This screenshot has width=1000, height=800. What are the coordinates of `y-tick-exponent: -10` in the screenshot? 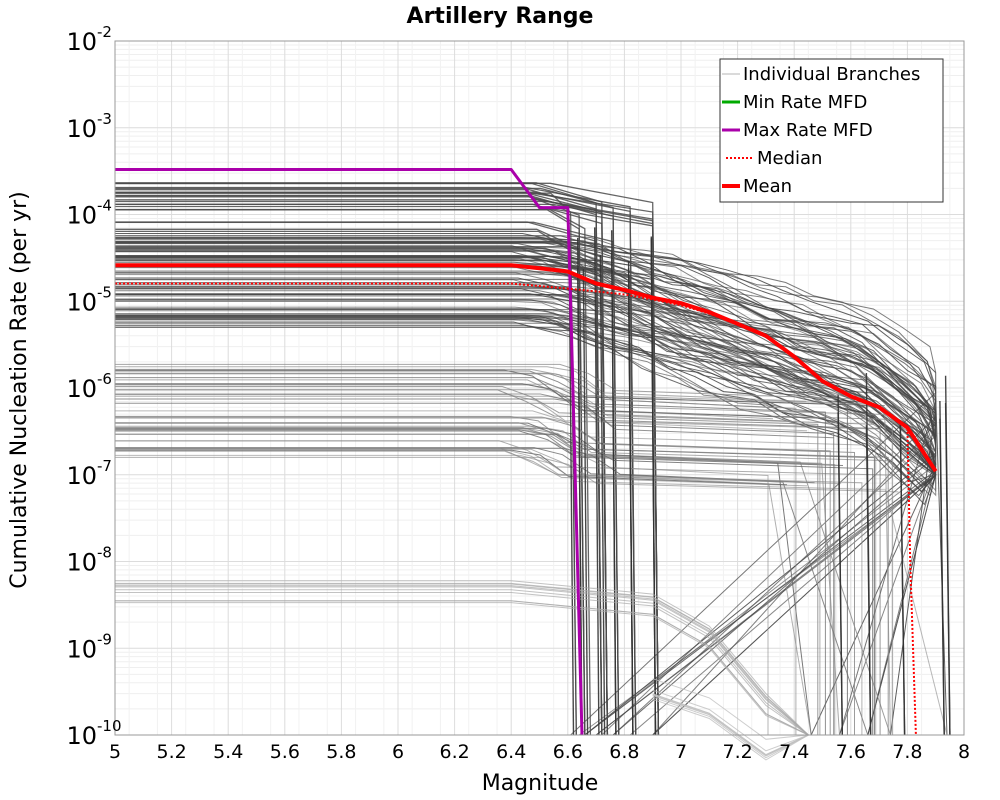 It's located at (109, 726).